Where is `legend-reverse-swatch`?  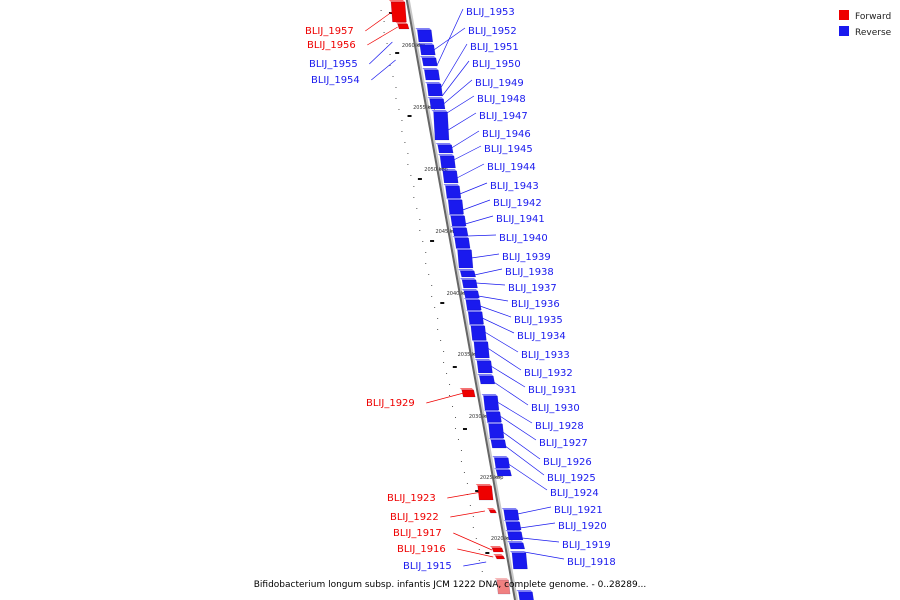
legend-reverse-swatch is located at coordinates (844, 31).